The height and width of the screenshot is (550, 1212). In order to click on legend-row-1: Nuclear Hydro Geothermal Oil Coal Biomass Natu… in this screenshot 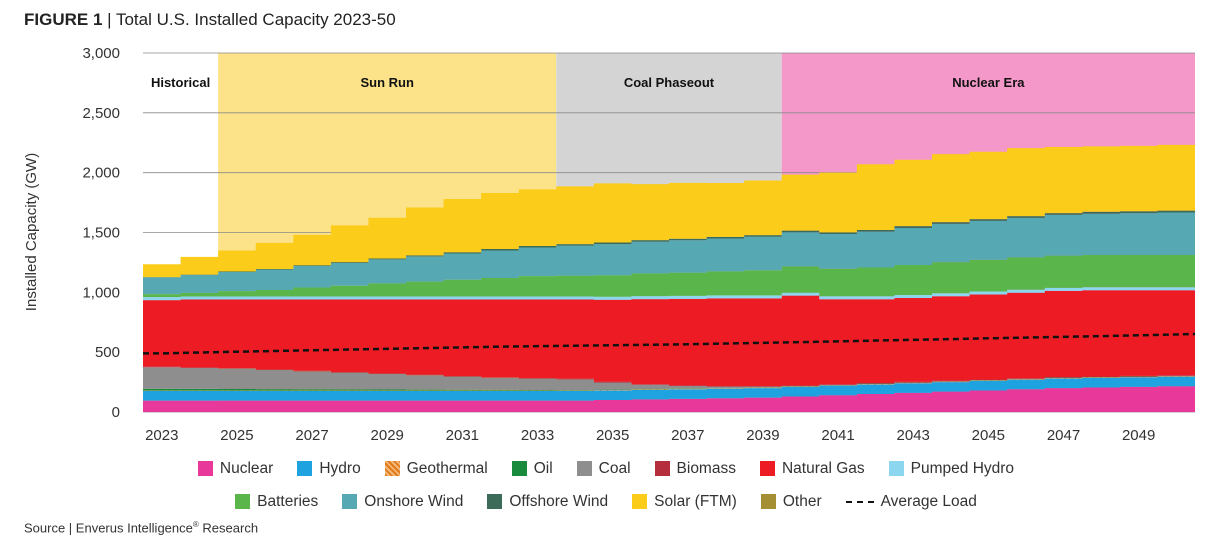, I will do `click(606, 468)`.